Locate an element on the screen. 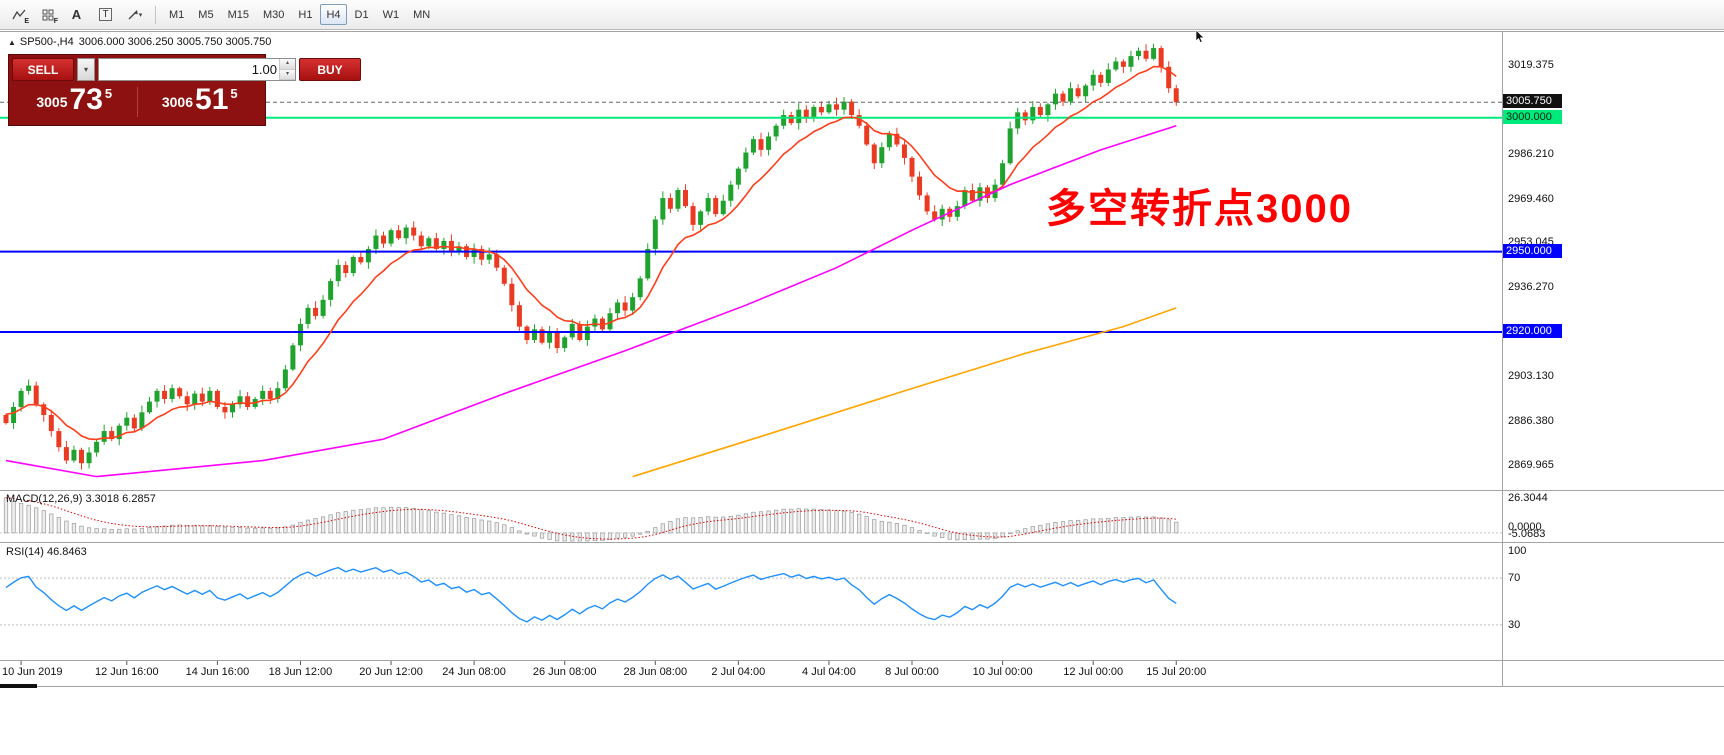  bid-ask-row: 3005 73 5 3006 51 5 is located at coordinates (137, 101).